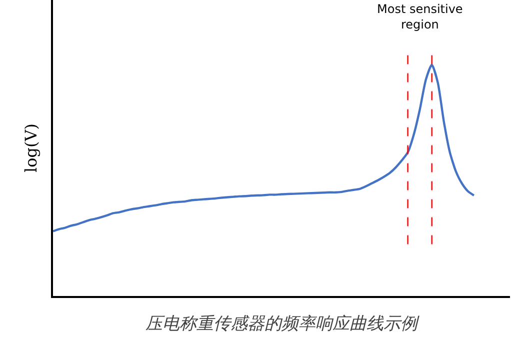 Image resolution: width=511 pixels, height=344 pixels. What do you see at coordinates (283, 324) in the screenshot?
I see `x-axis-title: 压电称重传感器的频率响应曲线示例` at bounding box center [283, 324].